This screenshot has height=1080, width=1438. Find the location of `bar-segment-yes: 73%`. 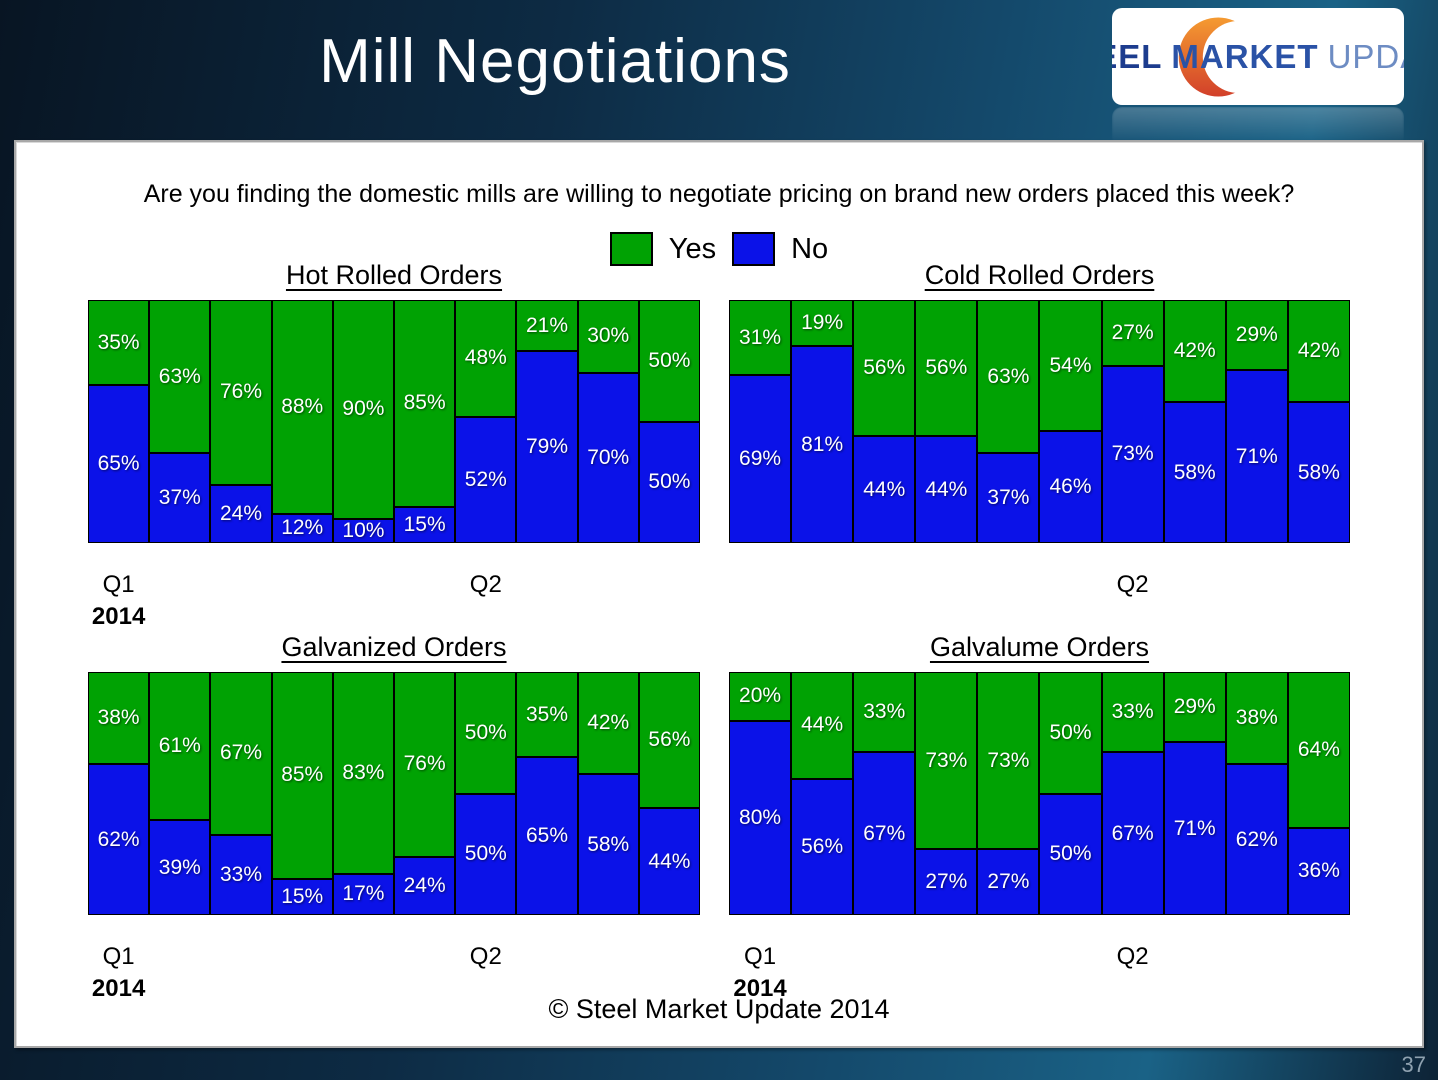

bar-segment-yes: 73% is located at coordinates (1008, 761).